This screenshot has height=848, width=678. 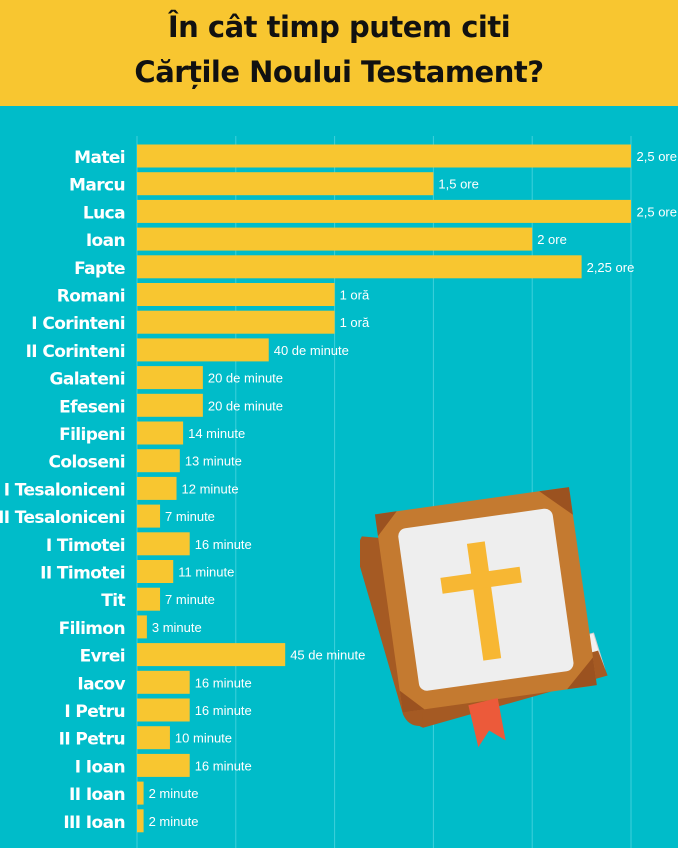 What do you see at coordinates (64, 490) in the screenshot?
I see `category-label: I Tesaloniceni` at bounding box center [64, 490].